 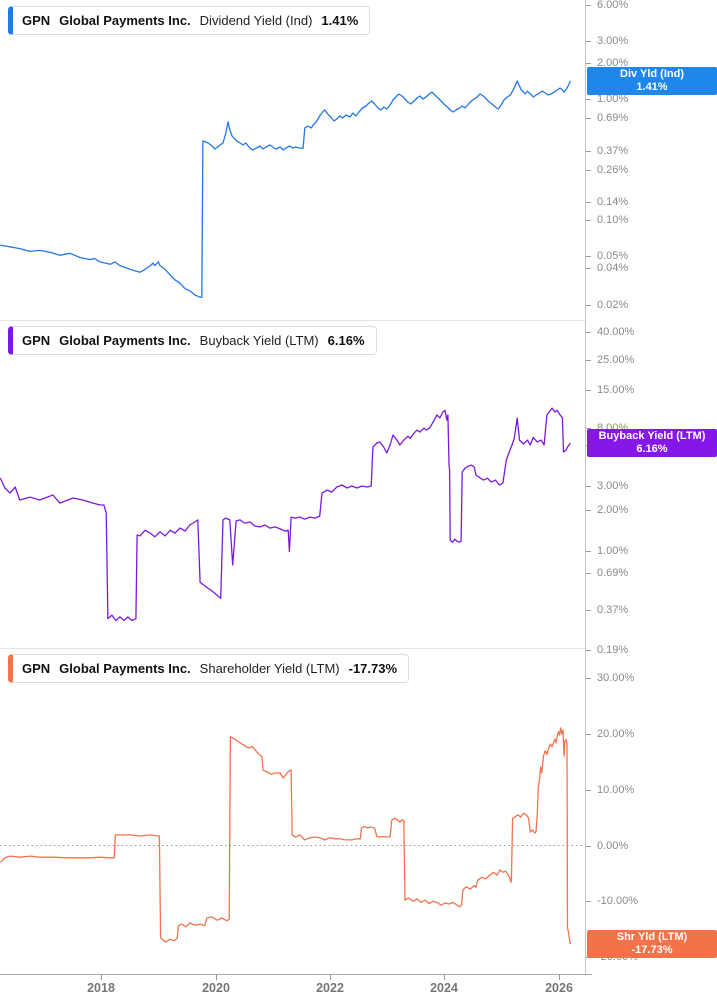 What do you see at coordinates (616, 734) in the screenshot?
I see `y-tick-label: 20.00%` at bounding box center [616, 734].